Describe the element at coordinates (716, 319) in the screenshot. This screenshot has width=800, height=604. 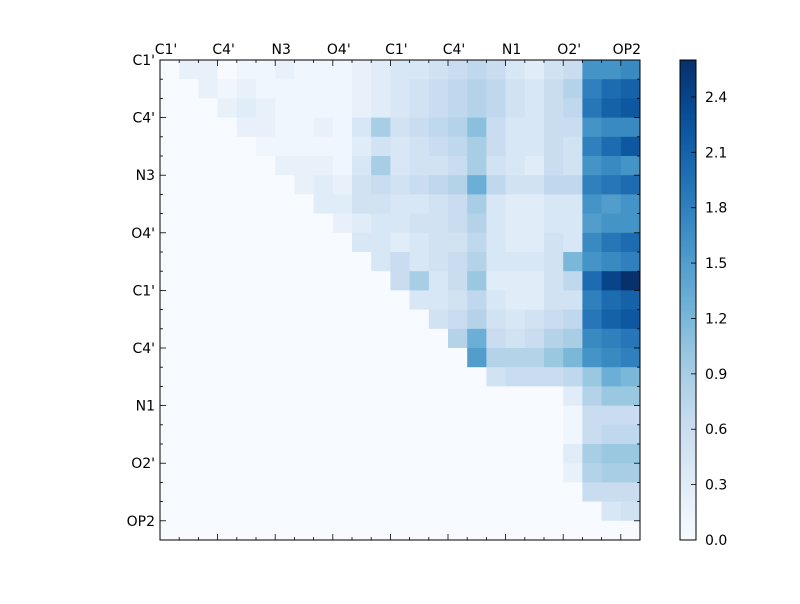
I see `colorbar-tick-label: 1.2` at that location.